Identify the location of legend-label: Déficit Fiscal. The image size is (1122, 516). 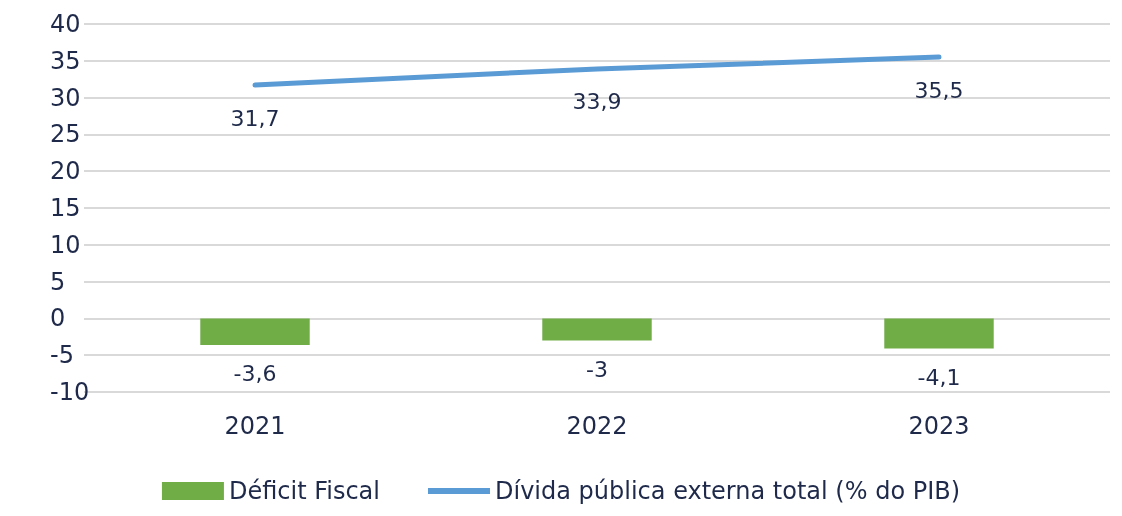
(304, 491).